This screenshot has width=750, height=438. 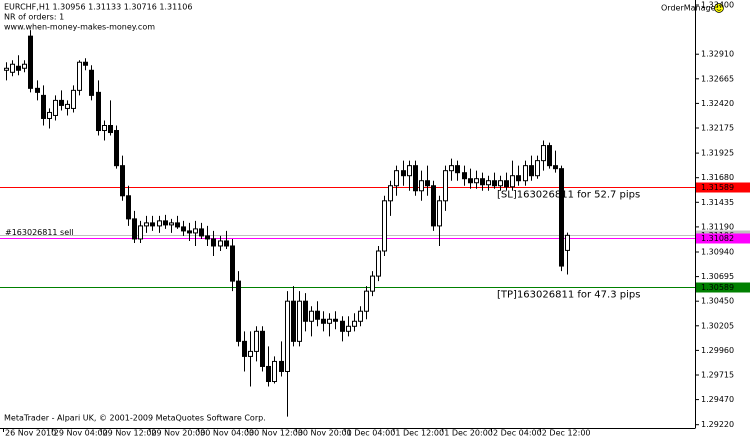 I want to click on y-tick-label: 1.31435, so click(x=717, y=202).